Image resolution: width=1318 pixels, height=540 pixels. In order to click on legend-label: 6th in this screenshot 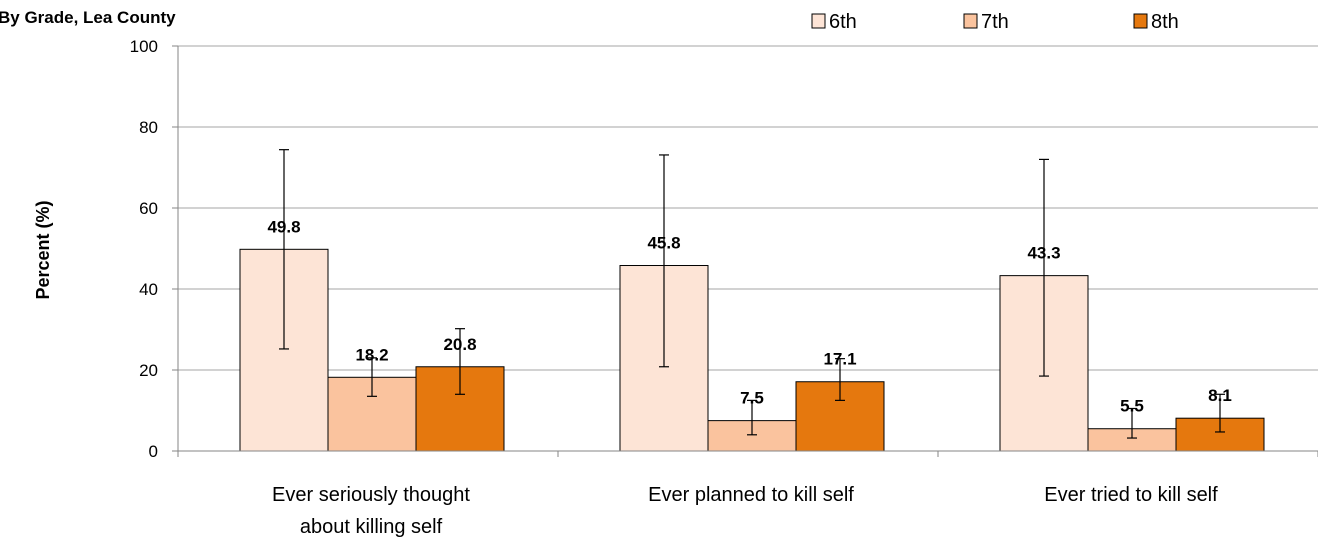, I will do `click(843, 22)`.